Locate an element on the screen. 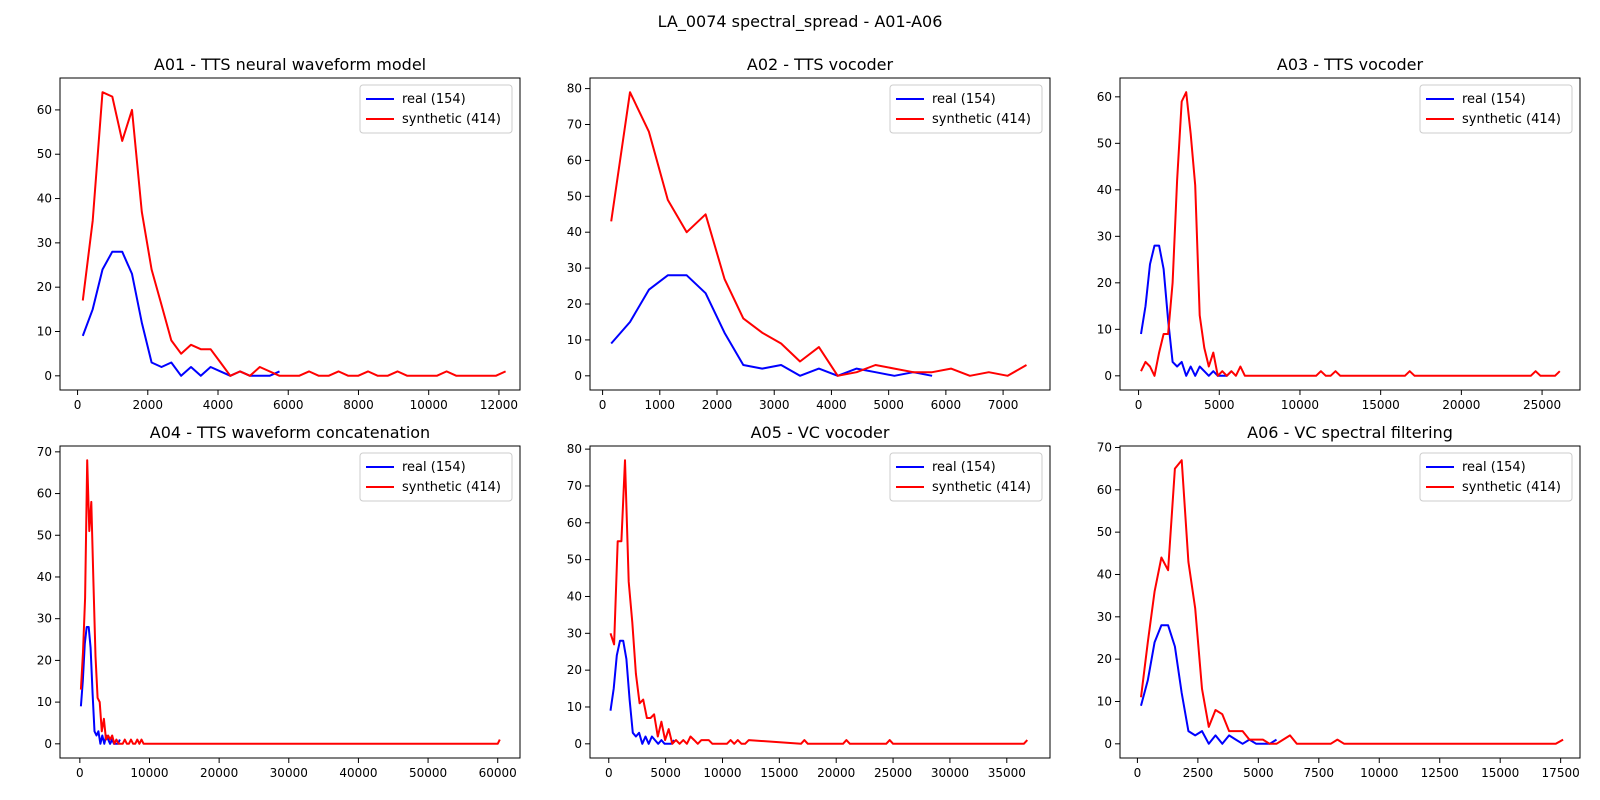 This screenshot has height=800, width=1600. subplot-title: A02 - TTS vocoder is located at coordinates (820, 64).